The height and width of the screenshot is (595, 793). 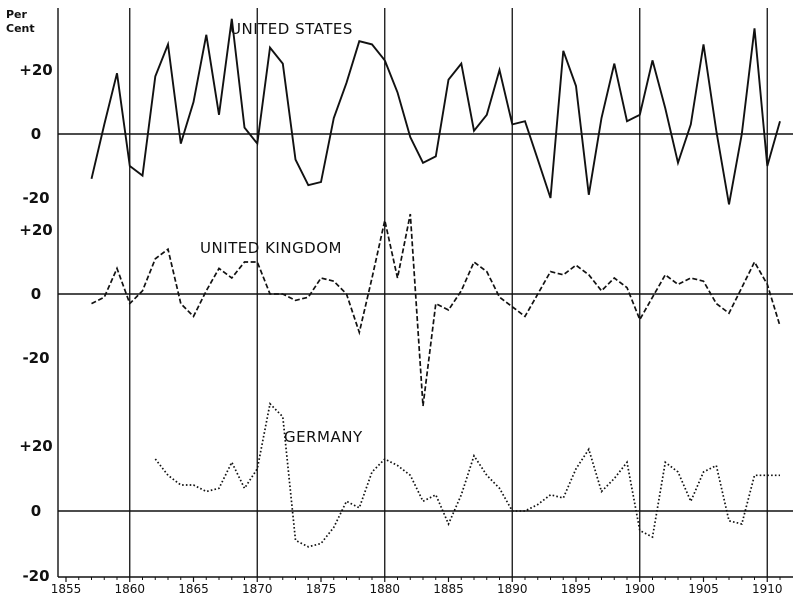 I want to click on y-label-panel2-2: -20, so click(x=35, y=358).